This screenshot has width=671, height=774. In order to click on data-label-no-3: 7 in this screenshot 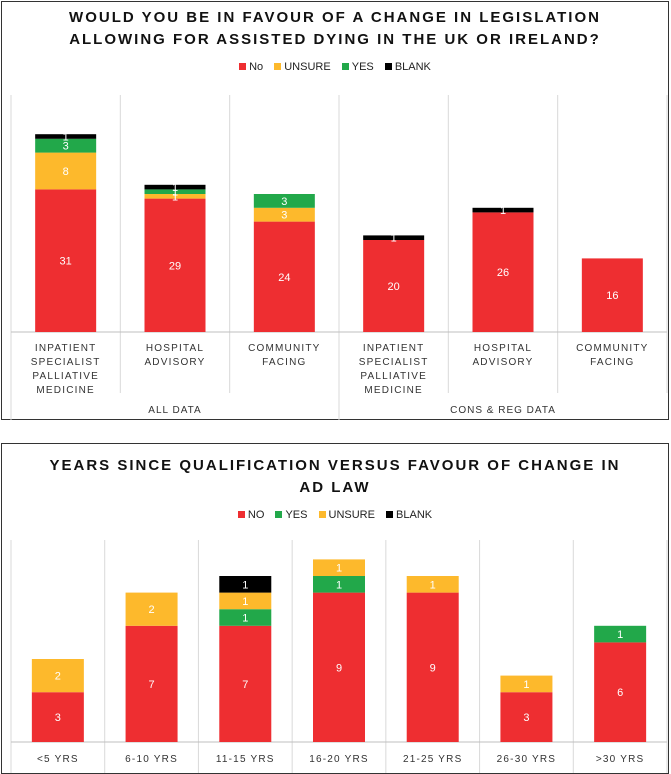, I will do `click(245, 685)`.